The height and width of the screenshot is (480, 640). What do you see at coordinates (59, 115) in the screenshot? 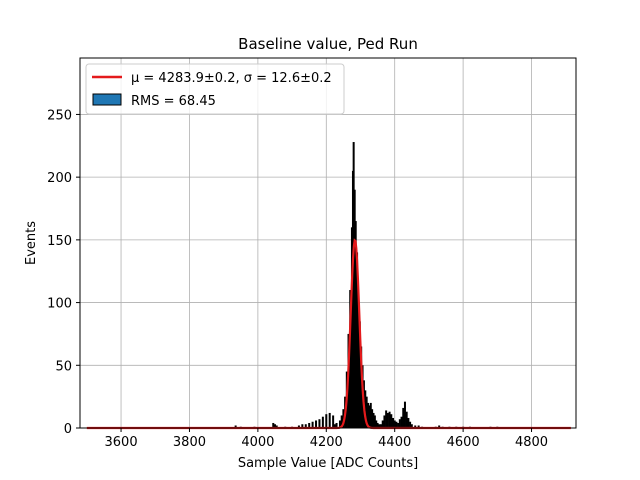
I see `y-tick-label: 250` at bounding box center [59, 115].